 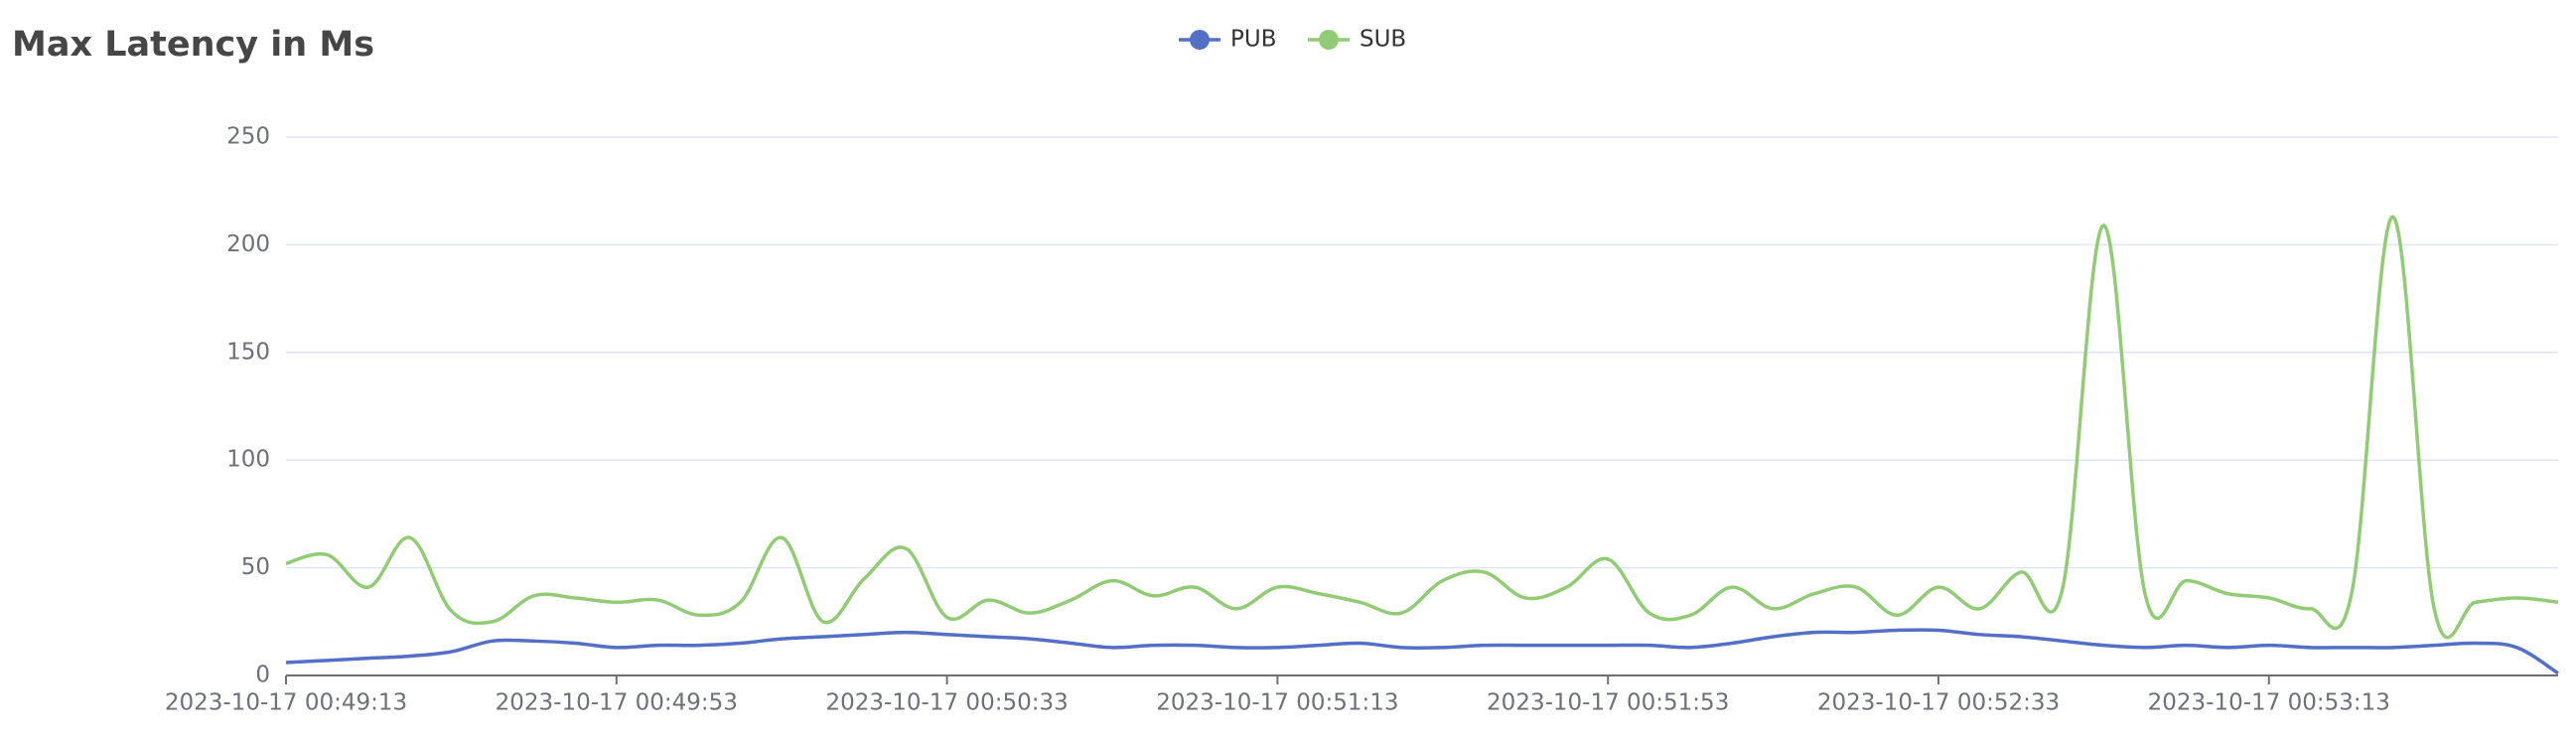 What do you see at coordinates (1422, 652) in the screenshot?
I see `series-line` at bounding box center [1422, 652].